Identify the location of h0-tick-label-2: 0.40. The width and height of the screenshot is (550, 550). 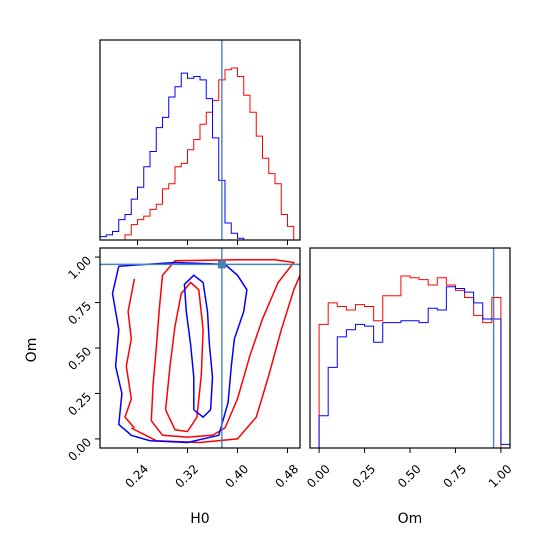
(236, 476).